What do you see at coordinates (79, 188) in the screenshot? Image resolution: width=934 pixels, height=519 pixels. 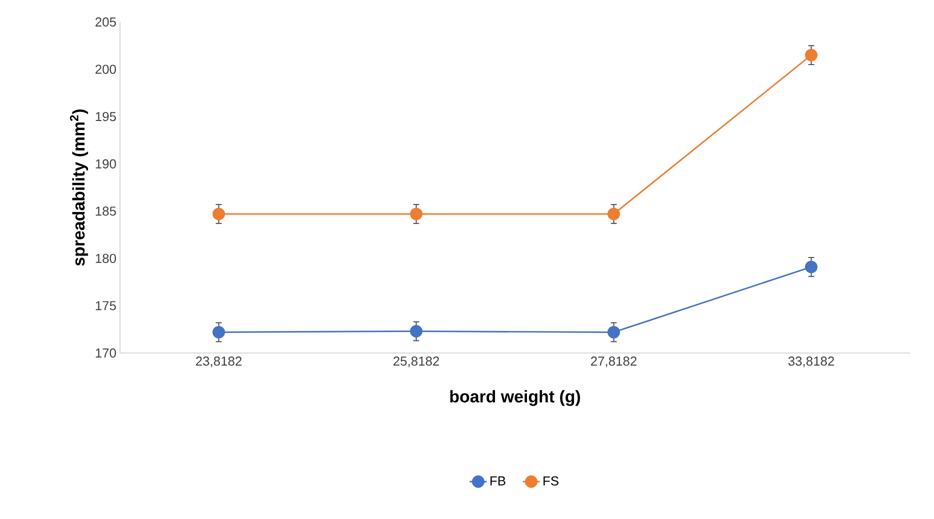 I see `y-axis-title: spreadability (mm$^{2}$)` at bounding box center [79, 188].